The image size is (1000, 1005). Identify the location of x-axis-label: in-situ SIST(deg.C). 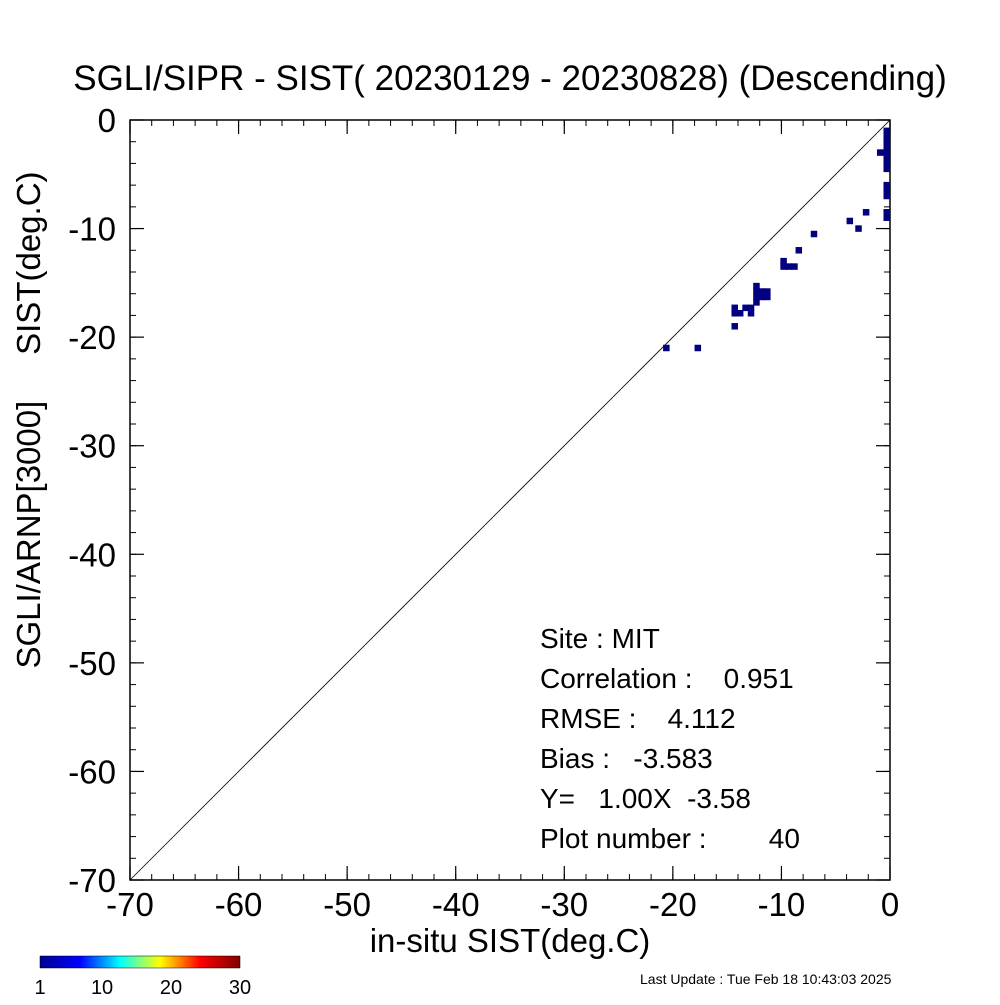
(510, 940).